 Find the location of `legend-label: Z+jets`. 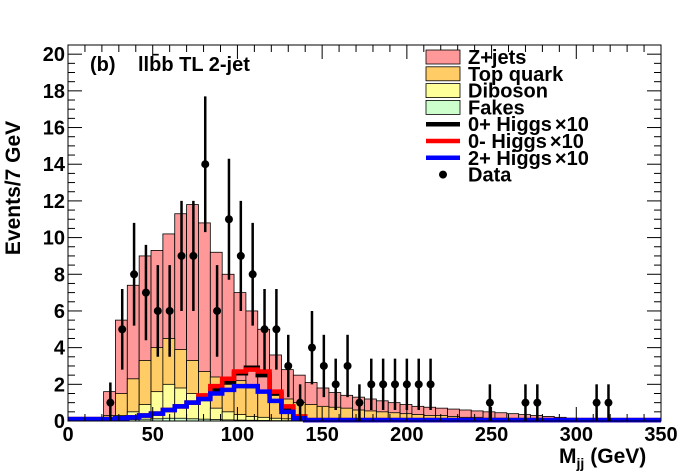

legend-label: Z+jets is located at coordinates (497, 58).